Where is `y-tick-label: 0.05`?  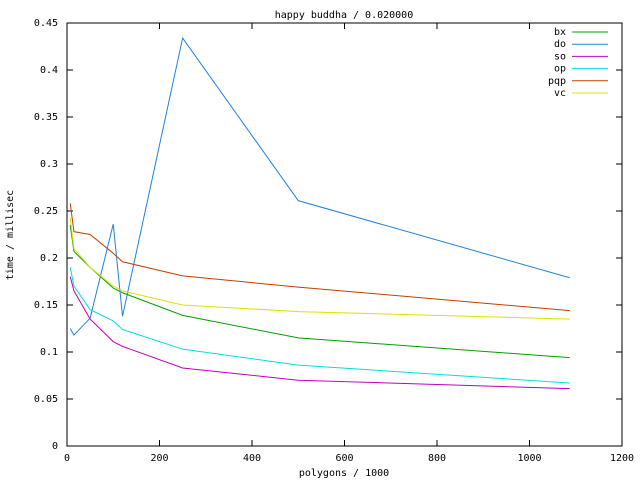 y-tick-label: 0.05 is located at coordinates (46, 399).